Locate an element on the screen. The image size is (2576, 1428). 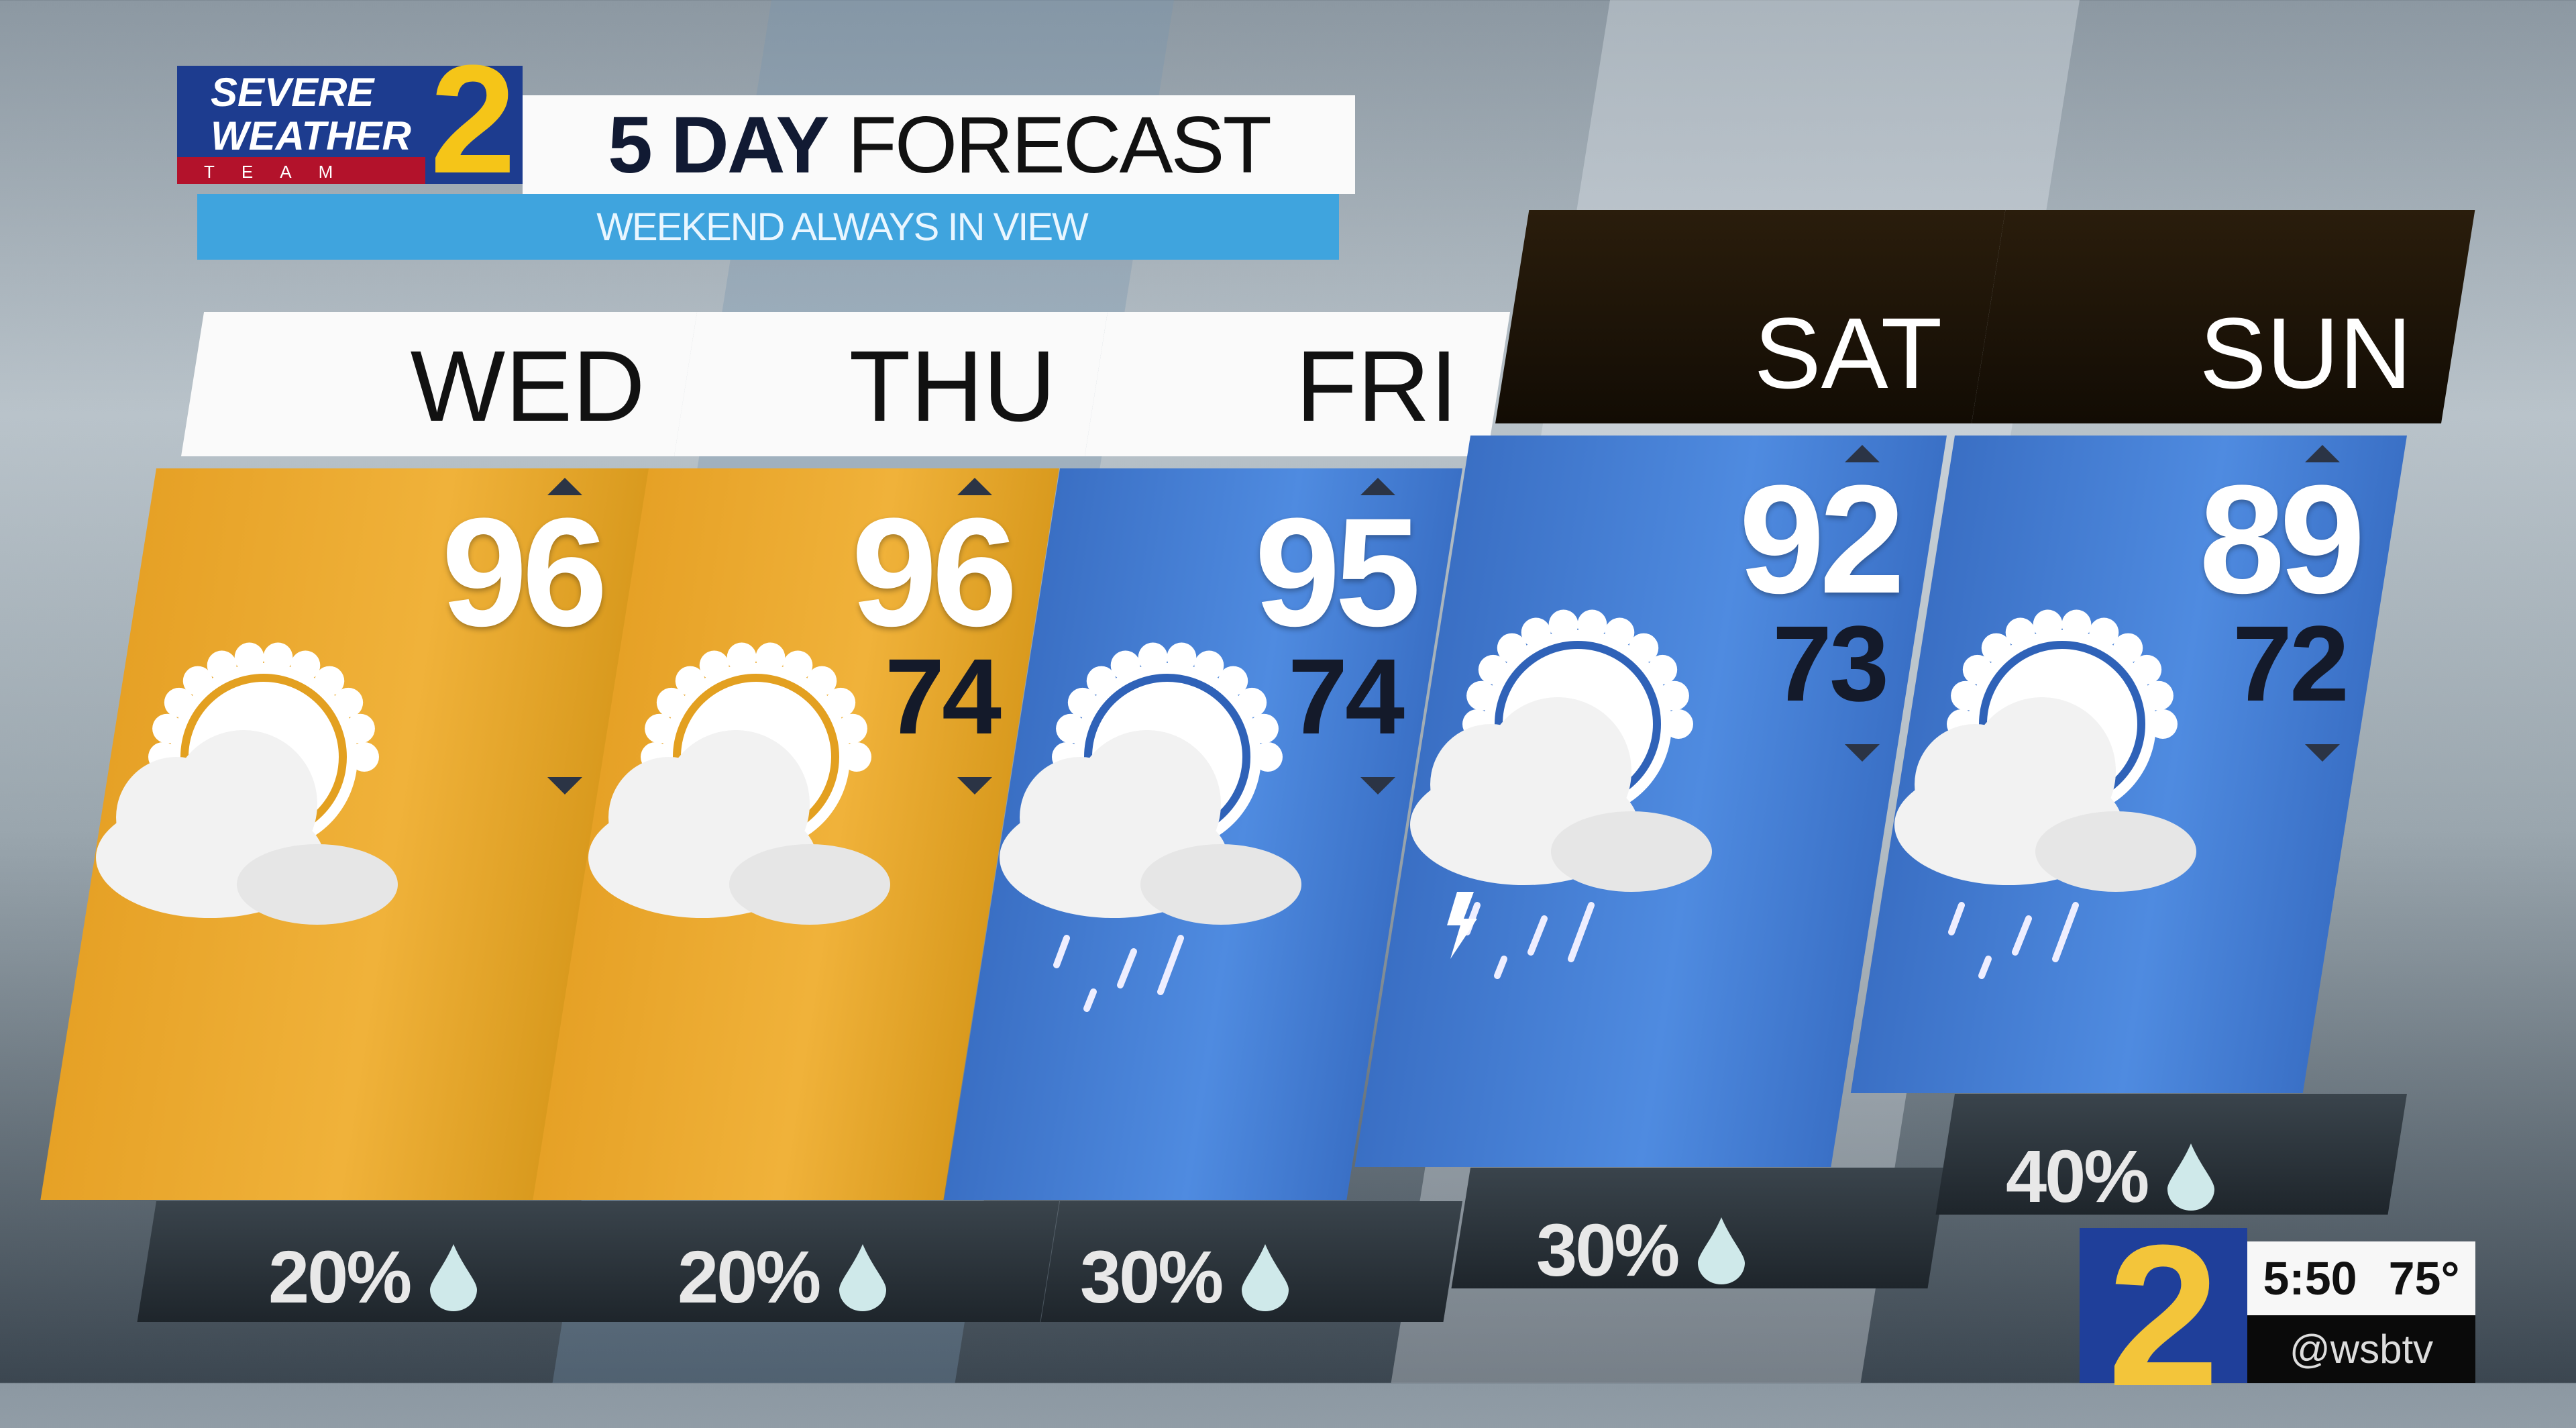
day-panel-fri: 95 74 is located at coordinates (1203, 834).